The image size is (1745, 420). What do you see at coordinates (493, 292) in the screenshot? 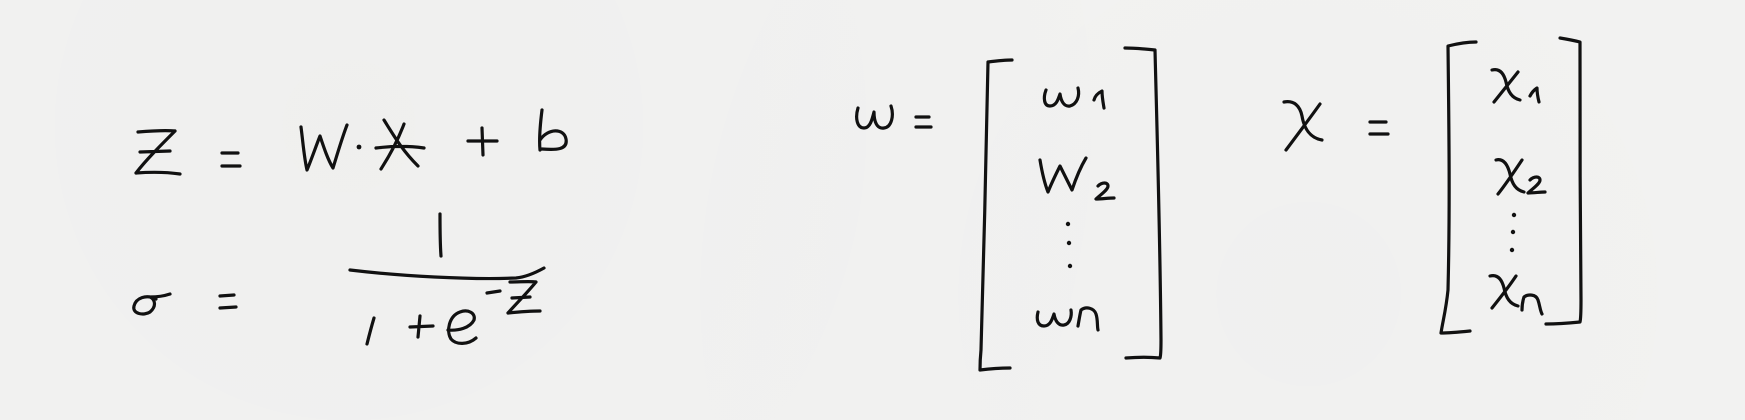
I see `glyph-minus-superscript` at bounding box center [493, 292].